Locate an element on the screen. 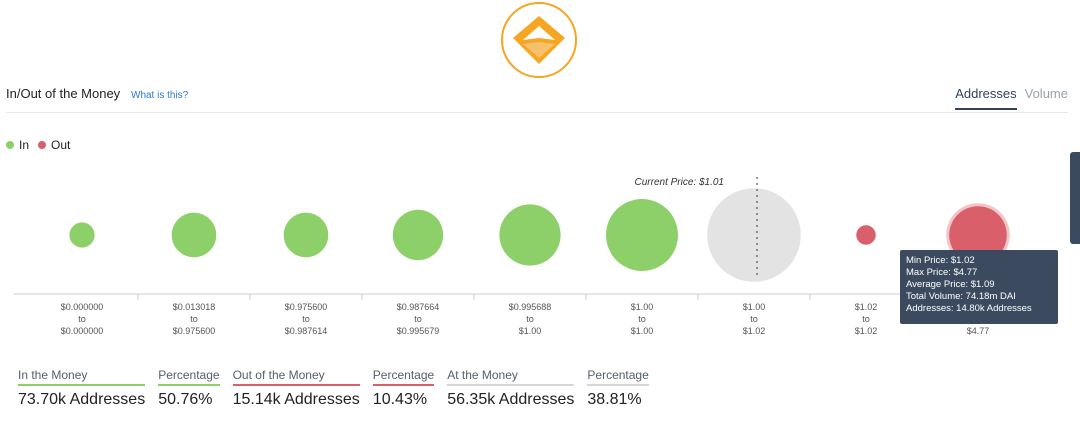 The height and width of the screenshot is (424, 1080). legend-out-dot is located at coordinates (42, 145).